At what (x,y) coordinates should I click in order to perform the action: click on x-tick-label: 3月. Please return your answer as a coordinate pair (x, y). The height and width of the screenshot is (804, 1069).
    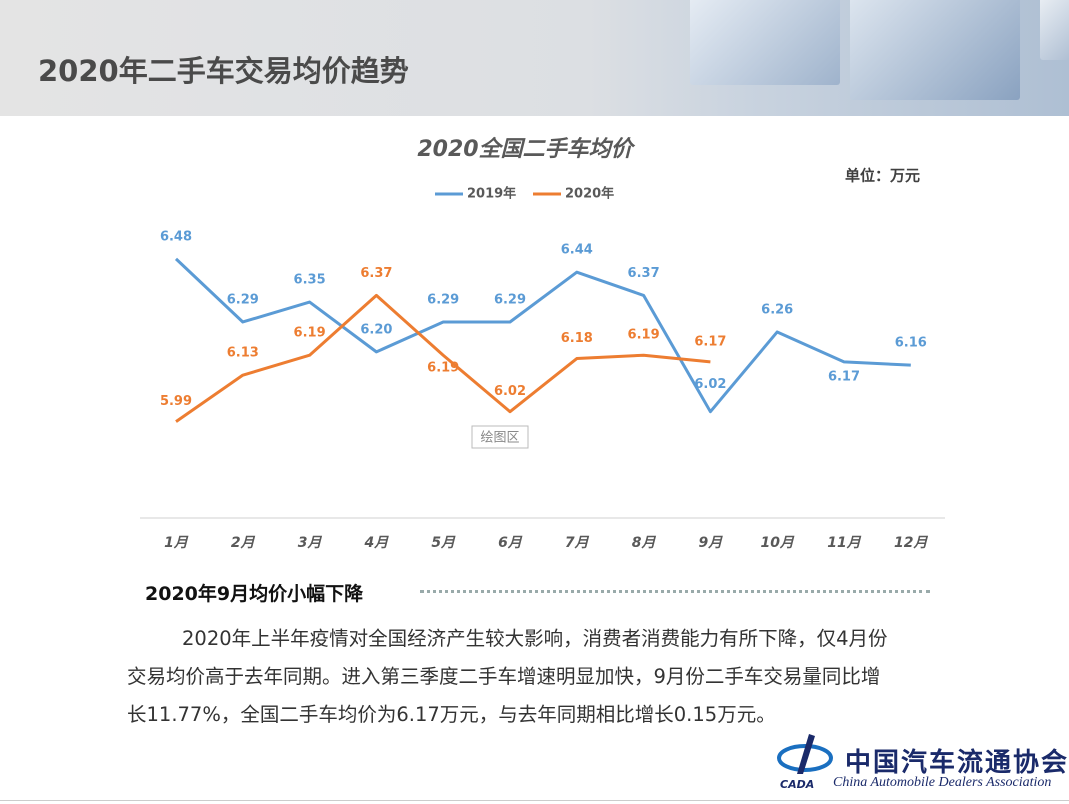
    Looking at the image, I should click on (310, 543).